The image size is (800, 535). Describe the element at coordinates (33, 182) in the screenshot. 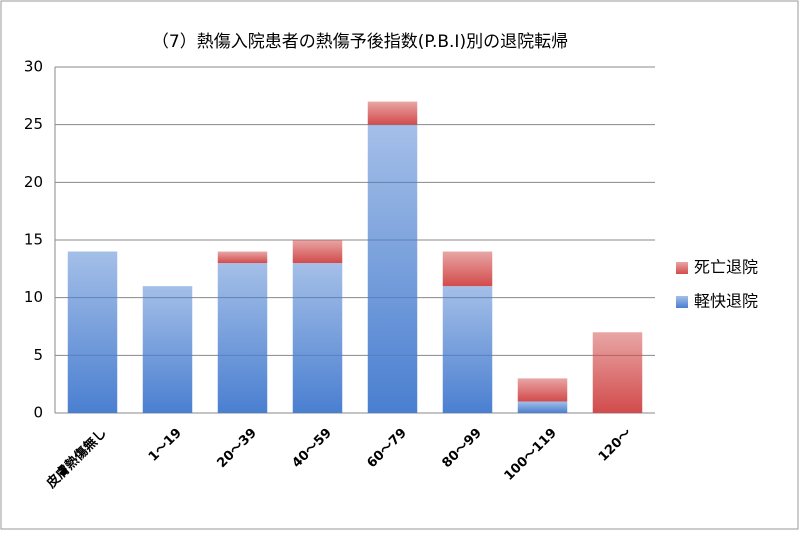

I see `y-tick-label: 20` at that location.